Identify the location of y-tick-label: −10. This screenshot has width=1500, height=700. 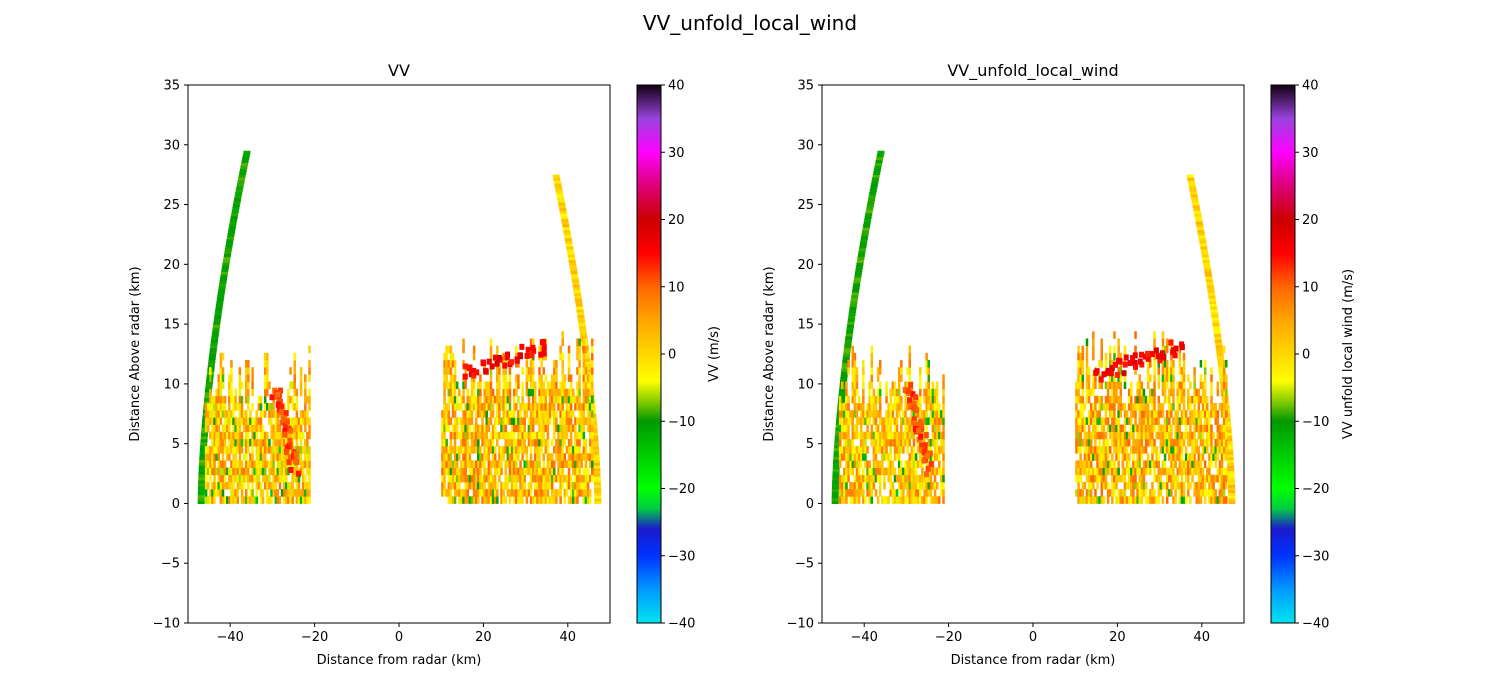
(166, 624).